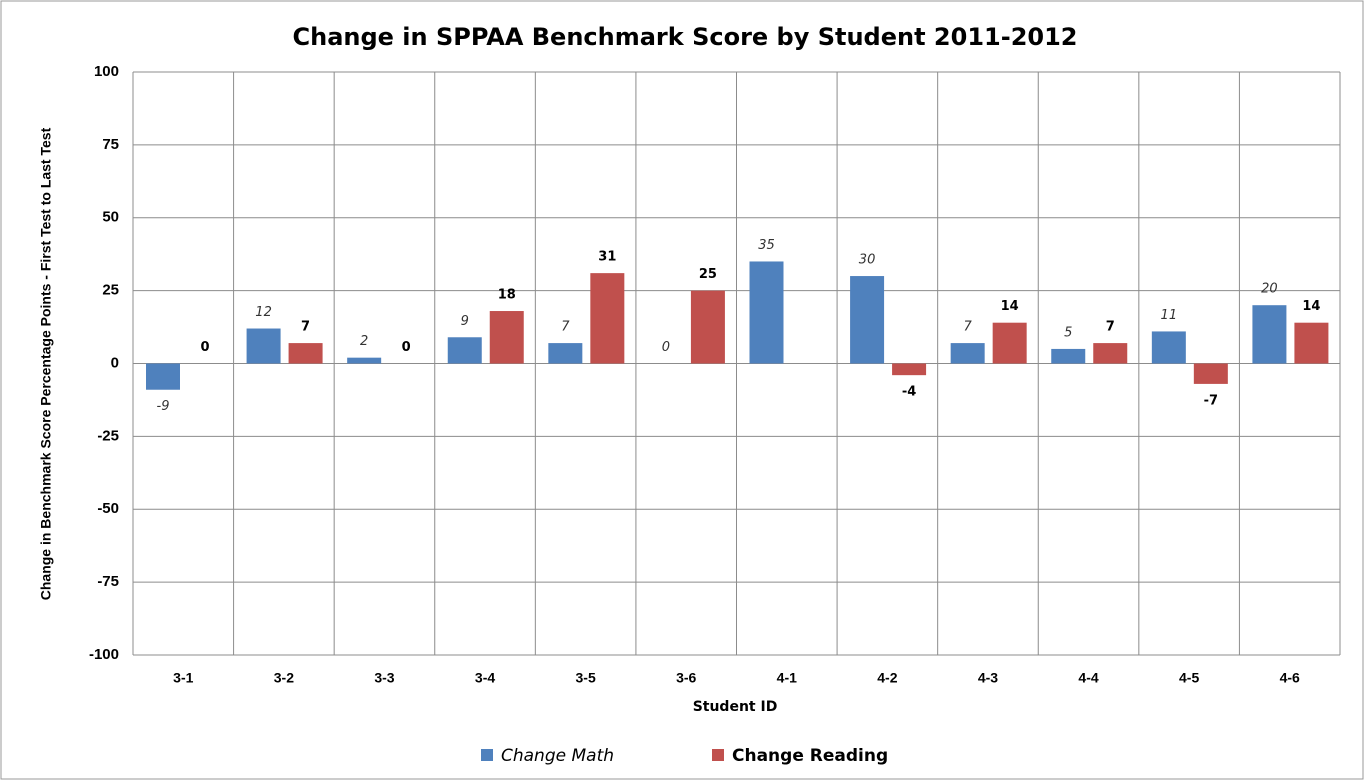 This screenshot has height=780, width=1364. What do you see at coordinates (810, 756) in the screenshot?
I see `legend-label: Change Reading` at bounding box center [810, 756].